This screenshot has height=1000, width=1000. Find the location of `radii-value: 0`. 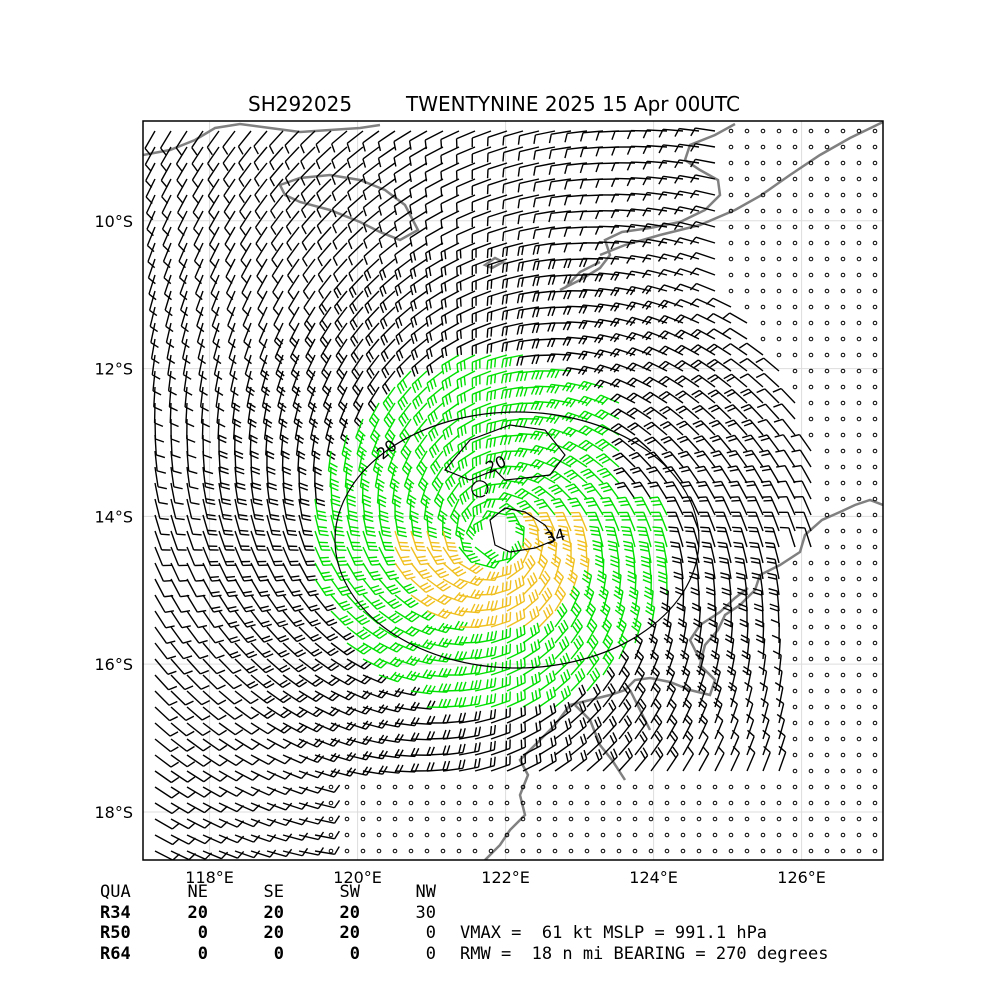

radii-value: 0 is located at coordinates (354, 953).